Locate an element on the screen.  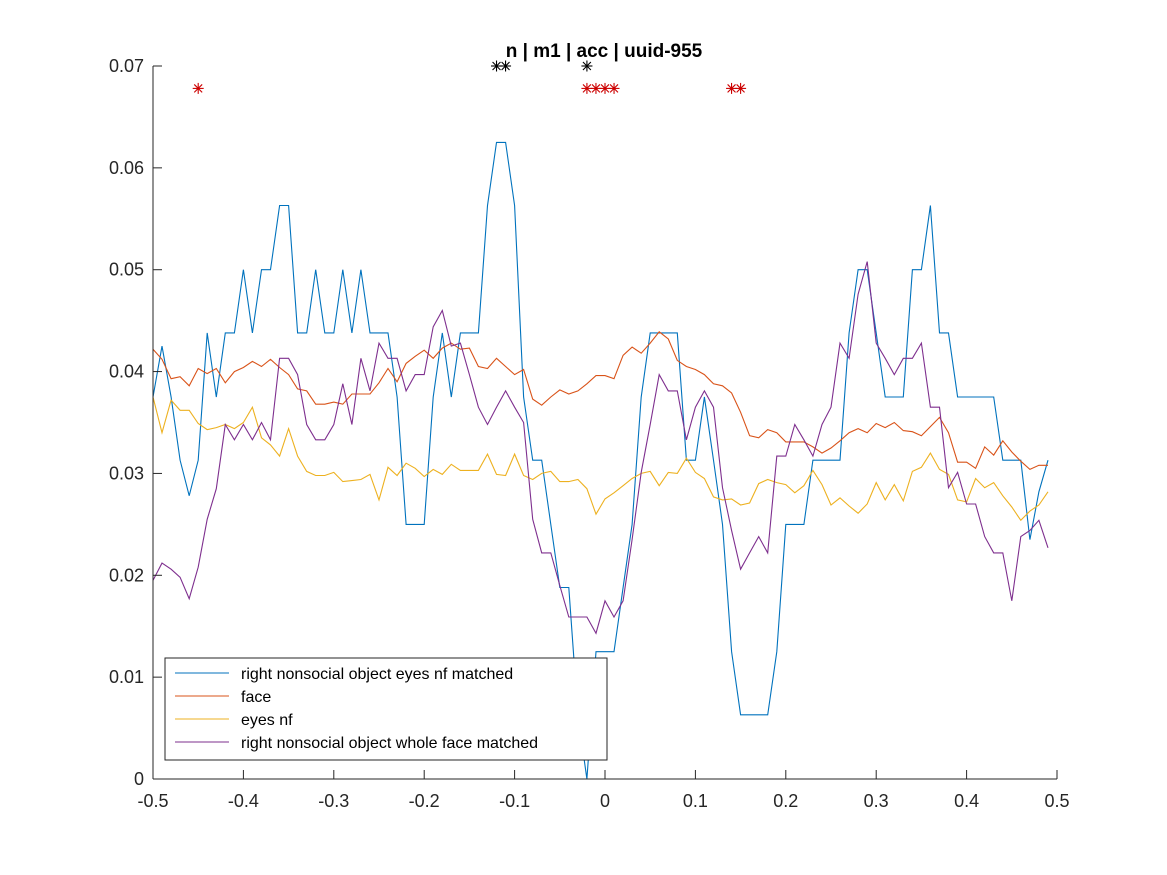
x-tick-label: 0.4 is located at coordinates (966, 801).